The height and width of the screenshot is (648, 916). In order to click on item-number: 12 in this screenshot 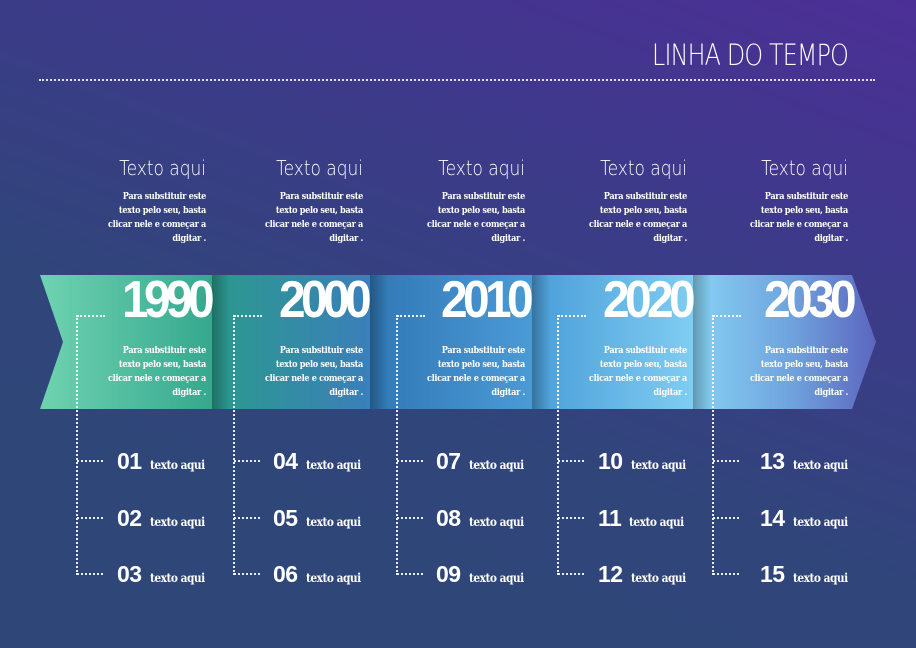, I will do `click(610, 574)`.